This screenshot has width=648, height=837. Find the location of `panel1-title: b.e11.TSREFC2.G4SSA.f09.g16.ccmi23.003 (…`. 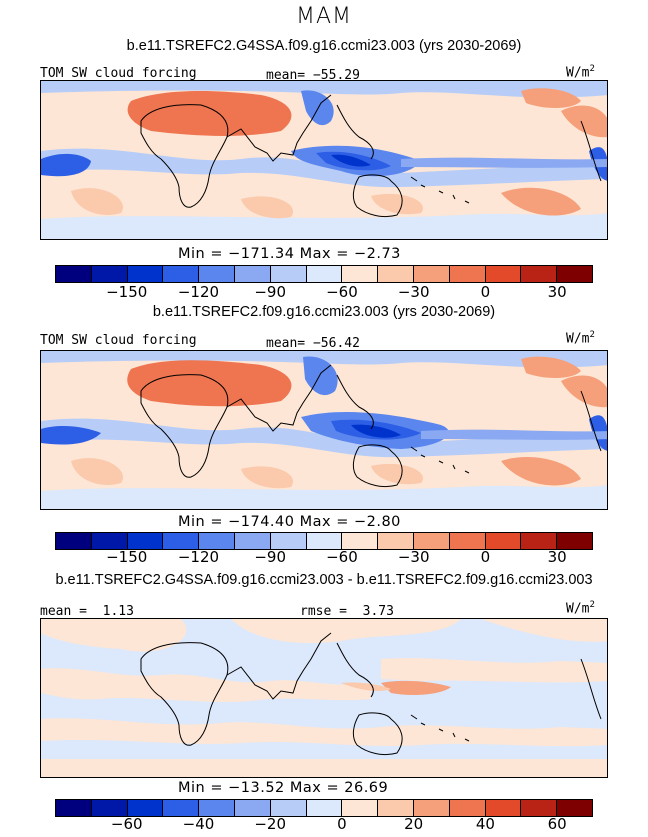

panel1-title: b.e11.TSREFC2.G4SSA.f09.g16.ccmi23.003 (… is located at coordinates (324, 46).